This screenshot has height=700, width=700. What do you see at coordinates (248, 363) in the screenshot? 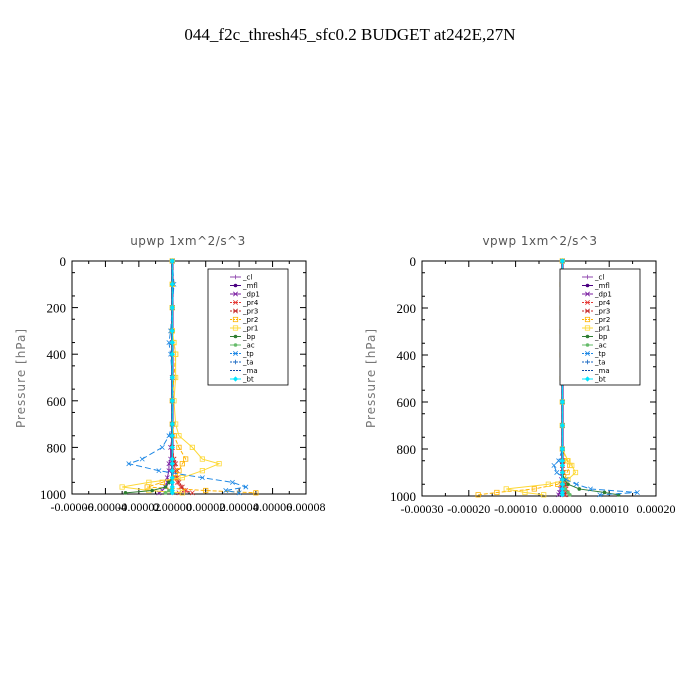
I see `legend-label: _ta` at bounding box center [248, 363].